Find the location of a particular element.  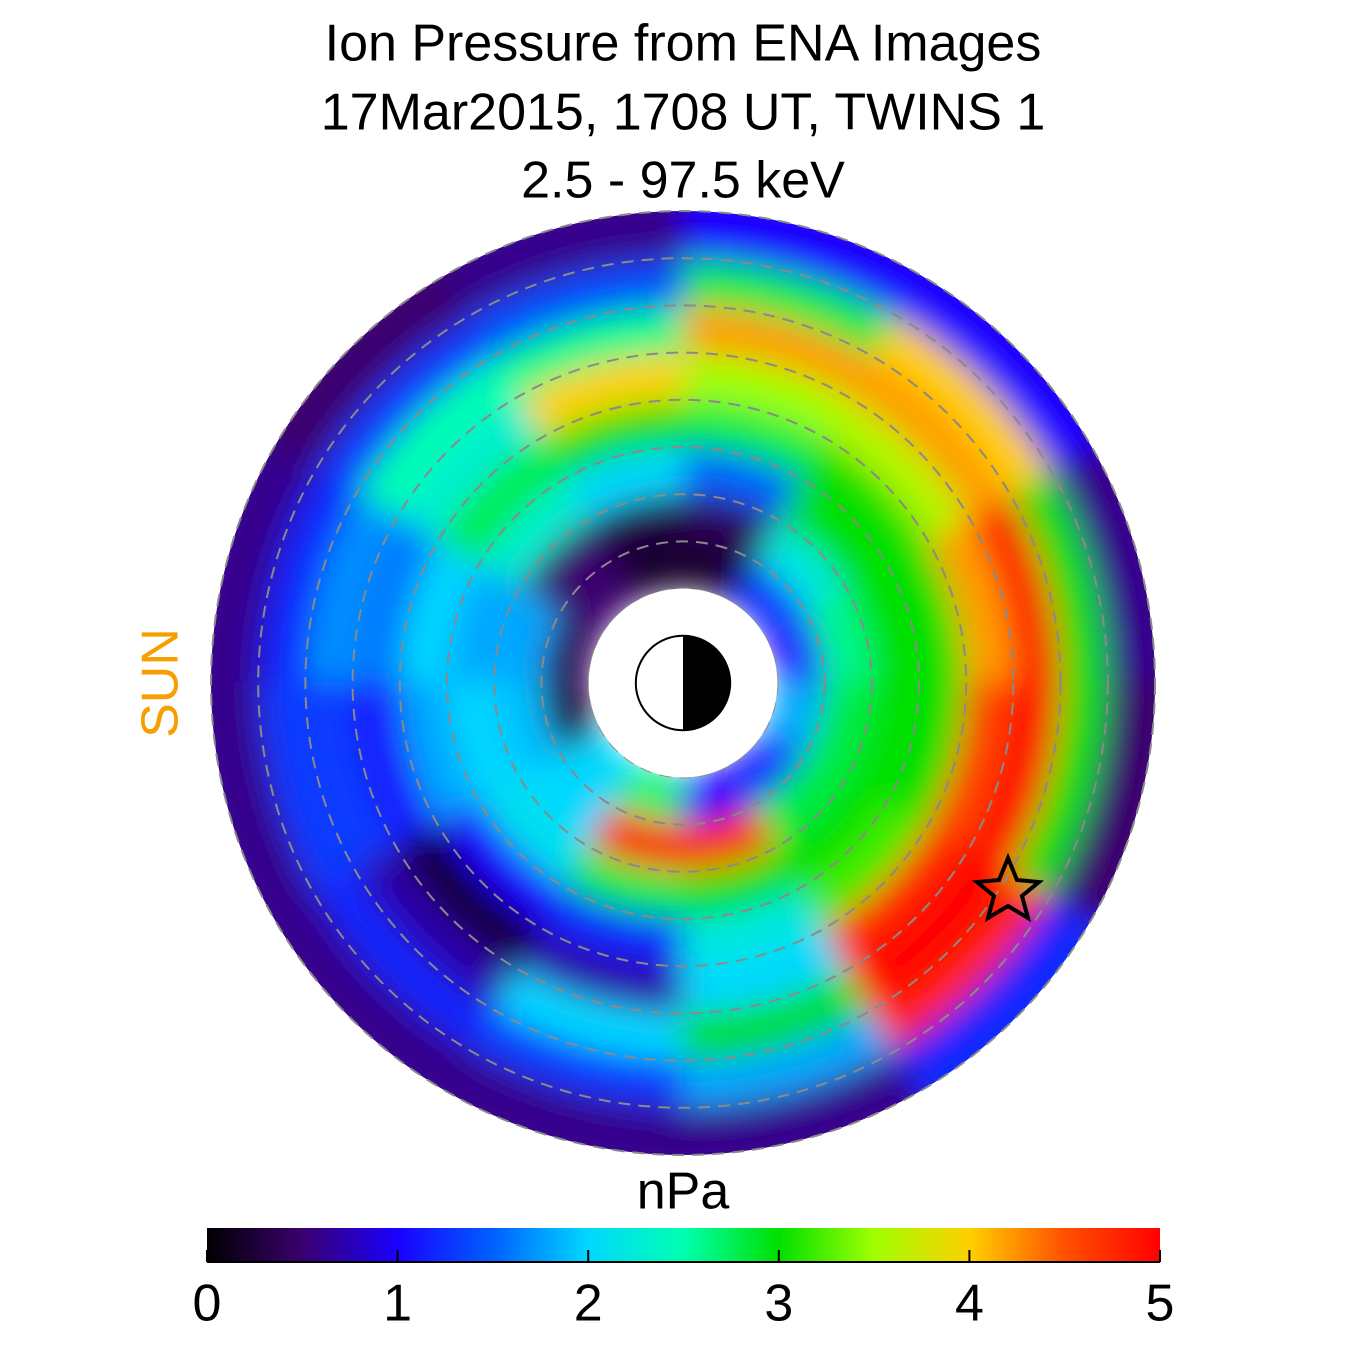

title-line: 17Mar2015, 1708 UT, TWINS 1 is located at coordinates (683, 113).